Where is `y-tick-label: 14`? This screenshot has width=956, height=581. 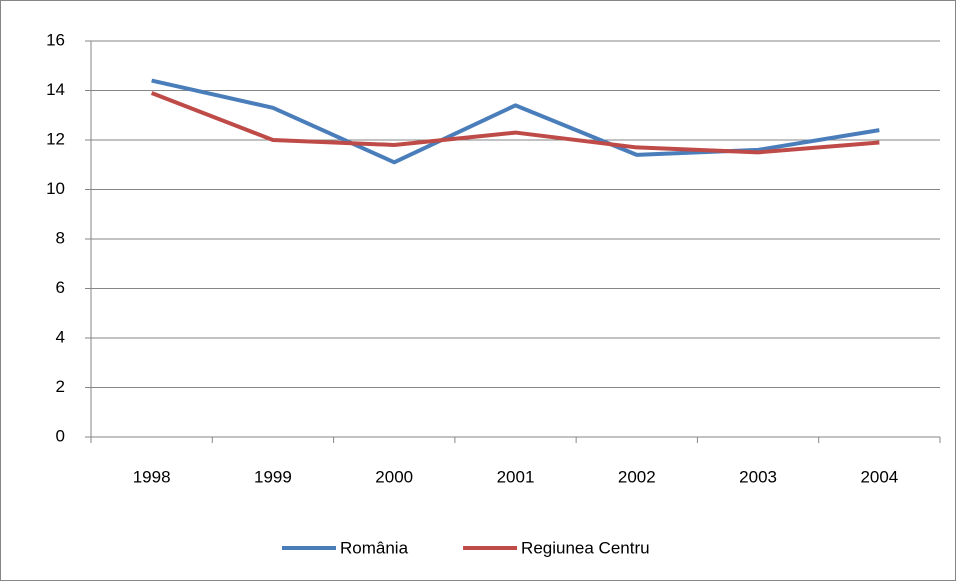
y-tick-label: 14 is located at coordinates (55, 89).